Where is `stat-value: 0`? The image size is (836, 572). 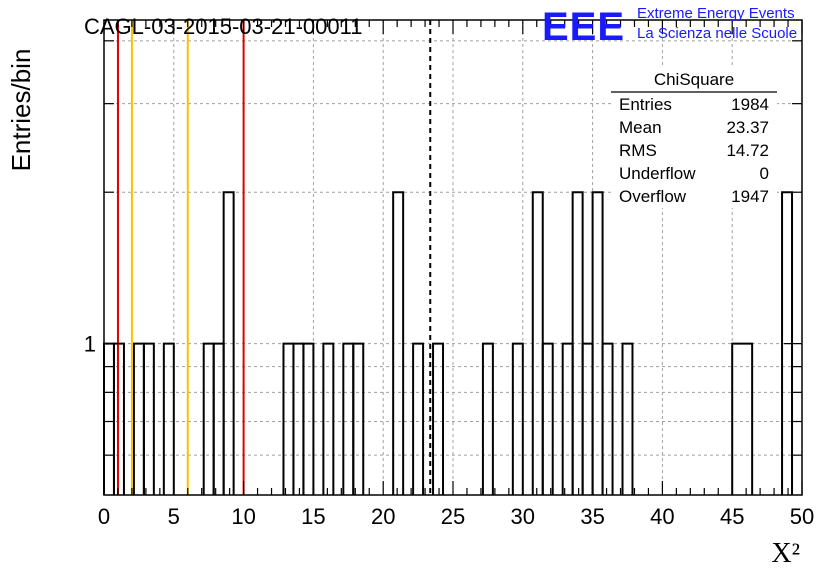
stat-value: 0 is located at coordinates (764, 173).